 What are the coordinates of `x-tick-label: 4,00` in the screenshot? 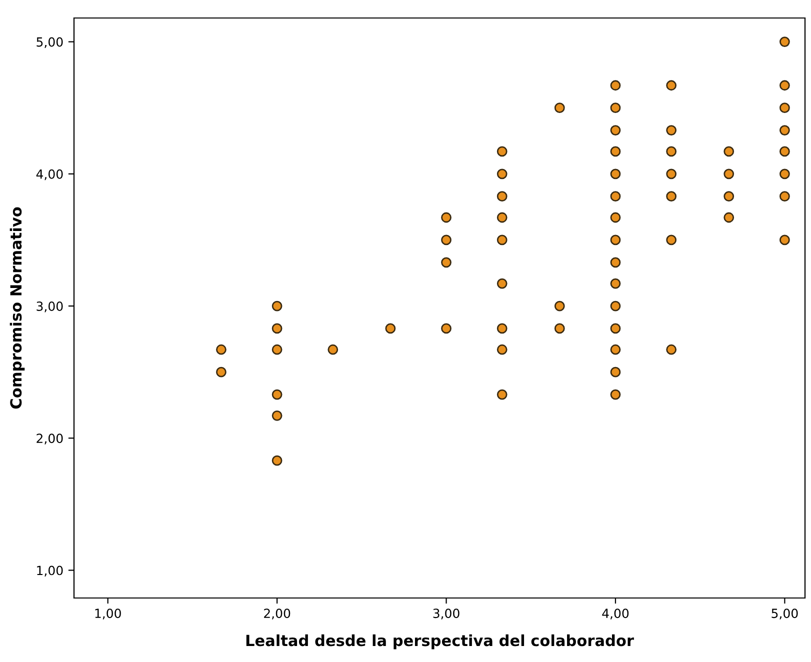 It's located at (615, 614).